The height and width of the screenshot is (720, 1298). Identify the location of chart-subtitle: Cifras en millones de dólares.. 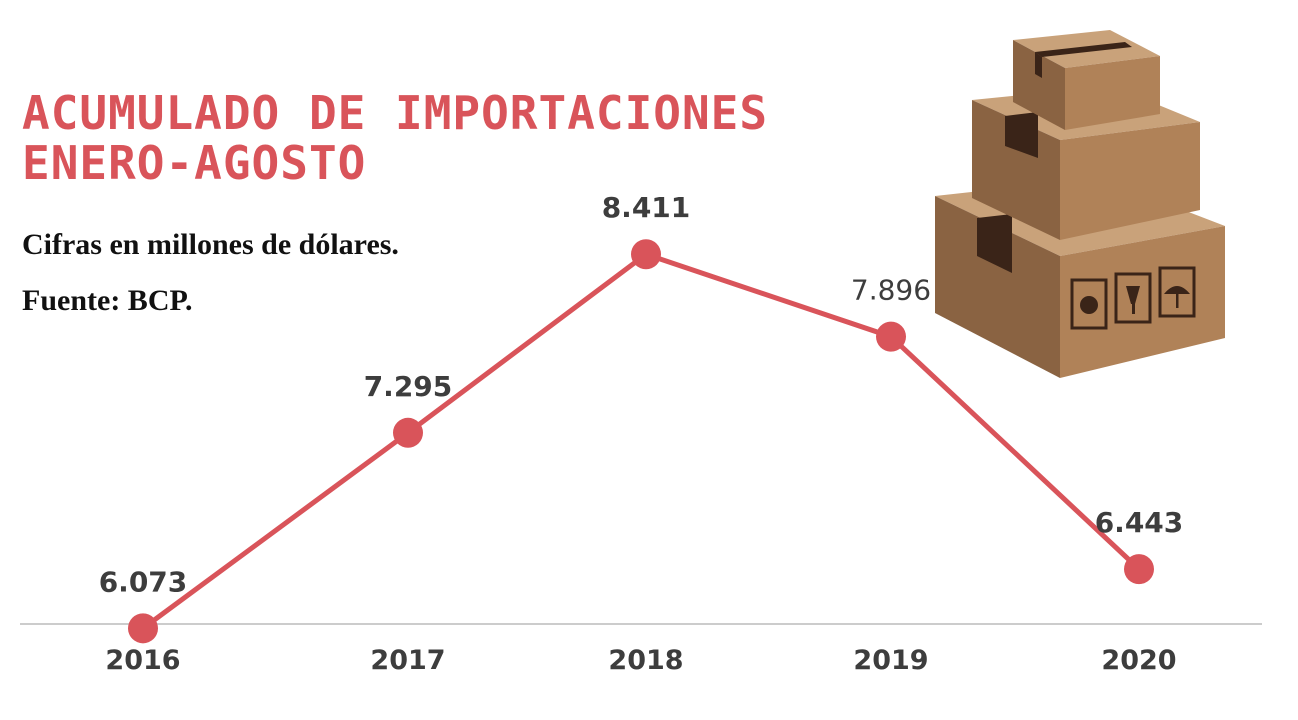
(210, 244).